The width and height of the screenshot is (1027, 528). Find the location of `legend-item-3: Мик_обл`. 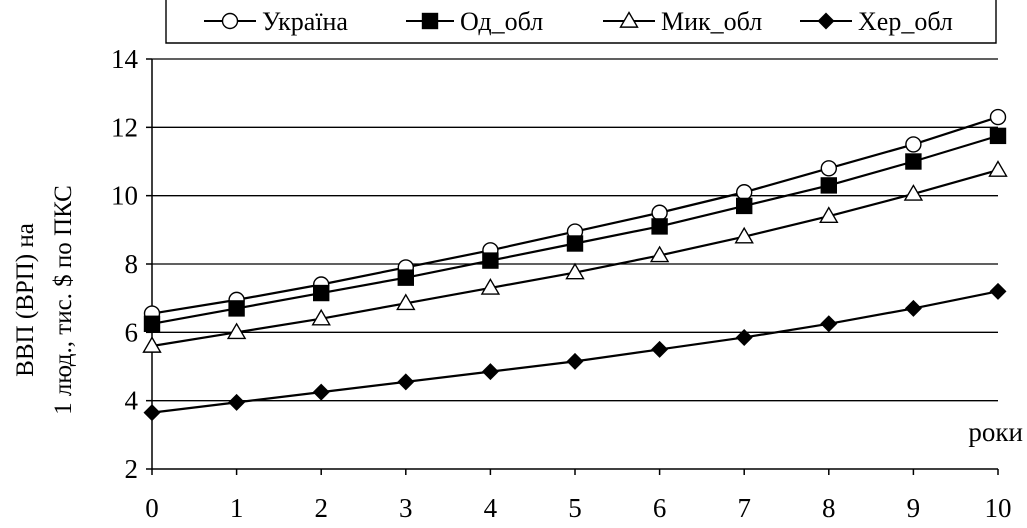

legend-item-3: Мик_обл is located at coordinates (682, 21).